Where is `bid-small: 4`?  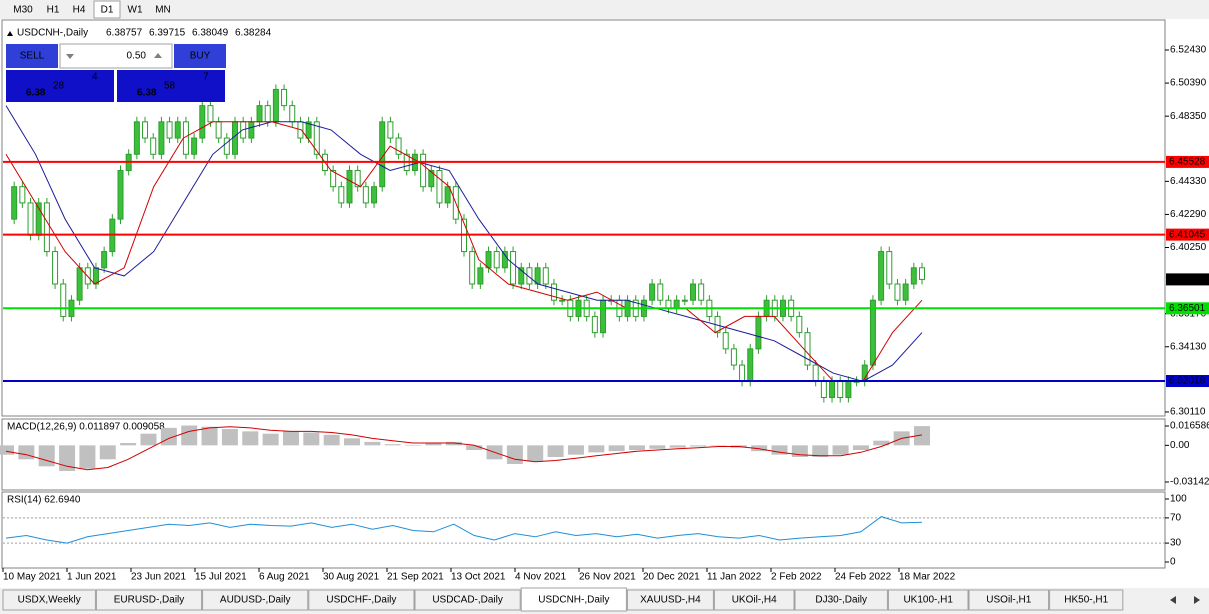
bid-small: 4 is located at coordinates (95, 77).